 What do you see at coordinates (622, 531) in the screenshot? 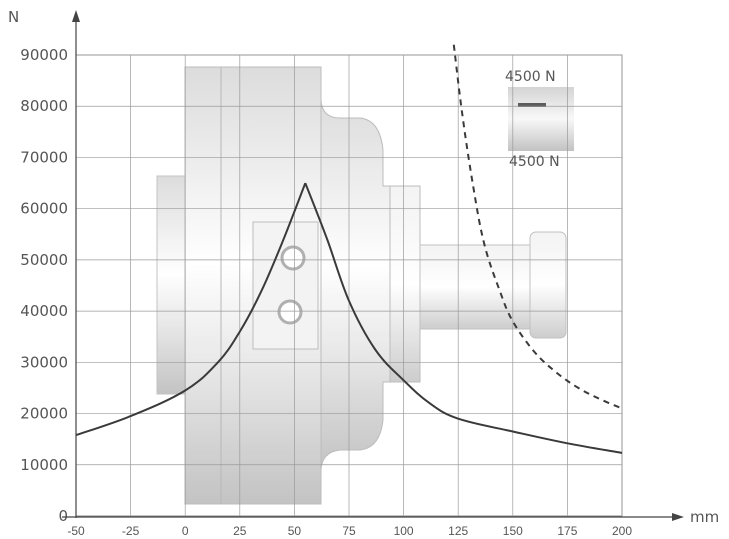
I see `x-tick-label: 200` at bounding box center [622, 531].